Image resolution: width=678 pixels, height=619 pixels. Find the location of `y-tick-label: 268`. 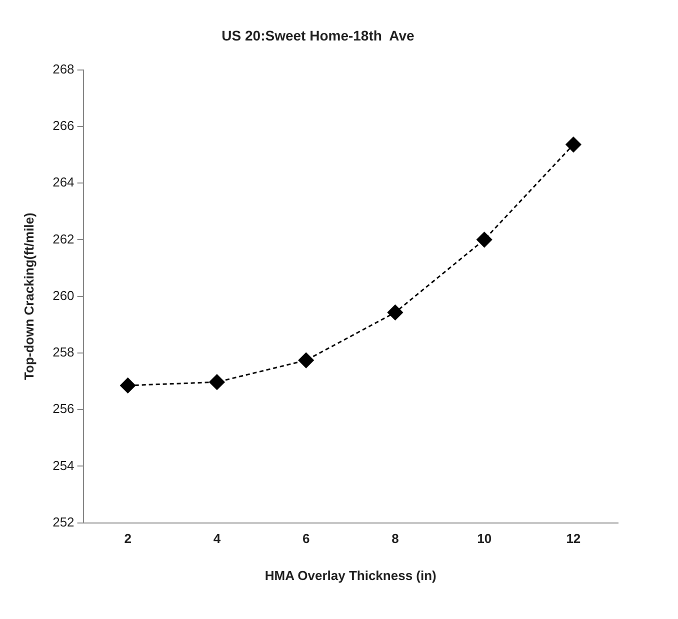

y-tick-label: 268 is located at coordinates (63, 68).